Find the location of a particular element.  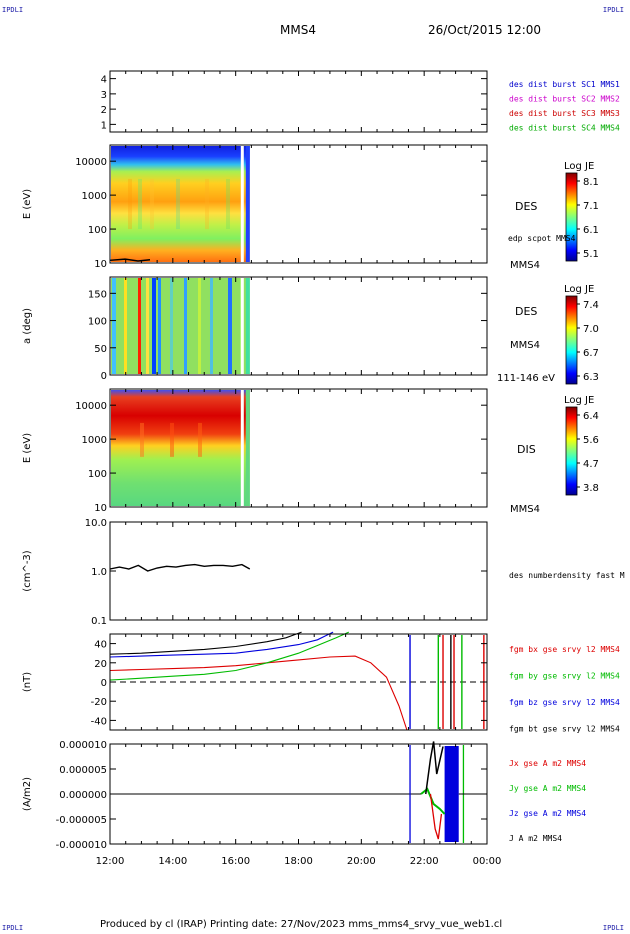

legend-entry: fgm bz gse srvy l2 MMS4 is located at coordinates (564, 702).